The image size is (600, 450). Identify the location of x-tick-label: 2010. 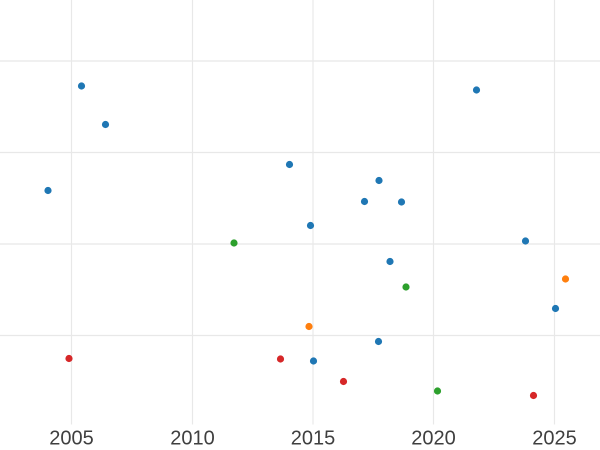
(192, 439).